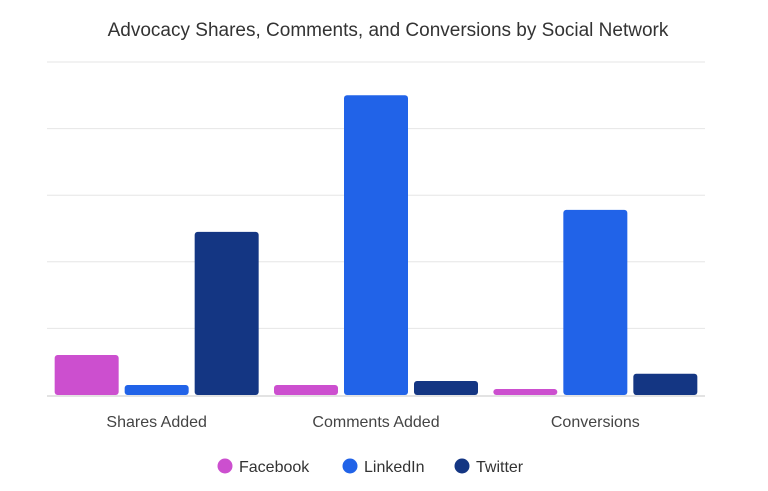 This screenshot has width=768, height=491. Describe the element at coordinates (462, 466) in the screenshot. I see `legend-marker-twitter` at that location.